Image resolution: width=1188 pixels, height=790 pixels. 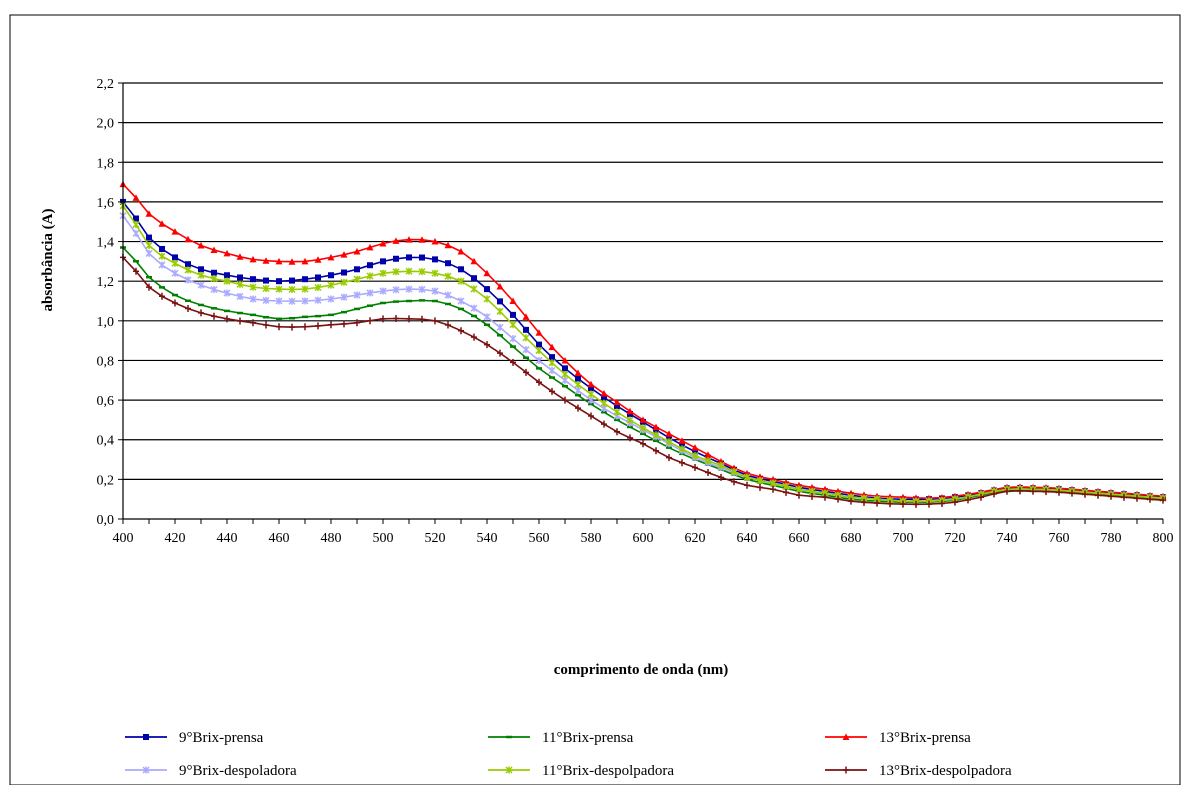 I want to click on x-tick-label: 420, so click(x=175, y=538).